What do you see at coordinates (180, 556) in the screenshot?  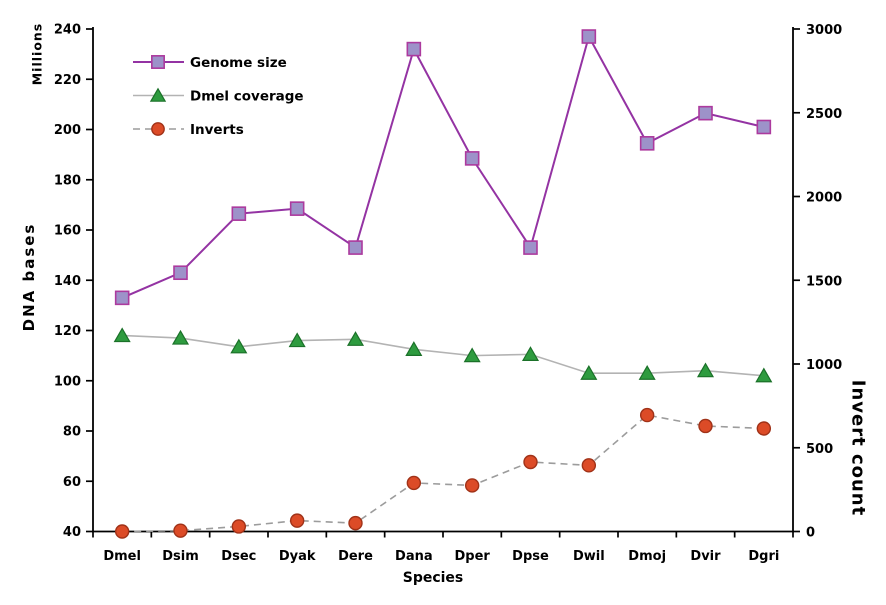 I see `x-category-label: Dsim` at bounding box center [180, 556].